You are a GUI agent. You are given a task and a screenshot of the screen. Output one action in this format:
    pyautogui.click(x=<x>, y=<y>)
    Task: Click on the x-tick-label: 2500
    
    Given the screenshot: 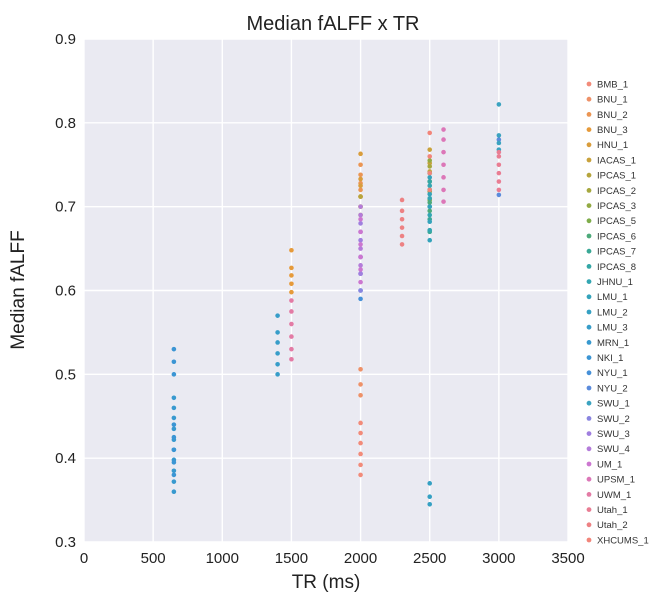 What is the action you would take?
    pyautogui.click(x=429, y=558)
    